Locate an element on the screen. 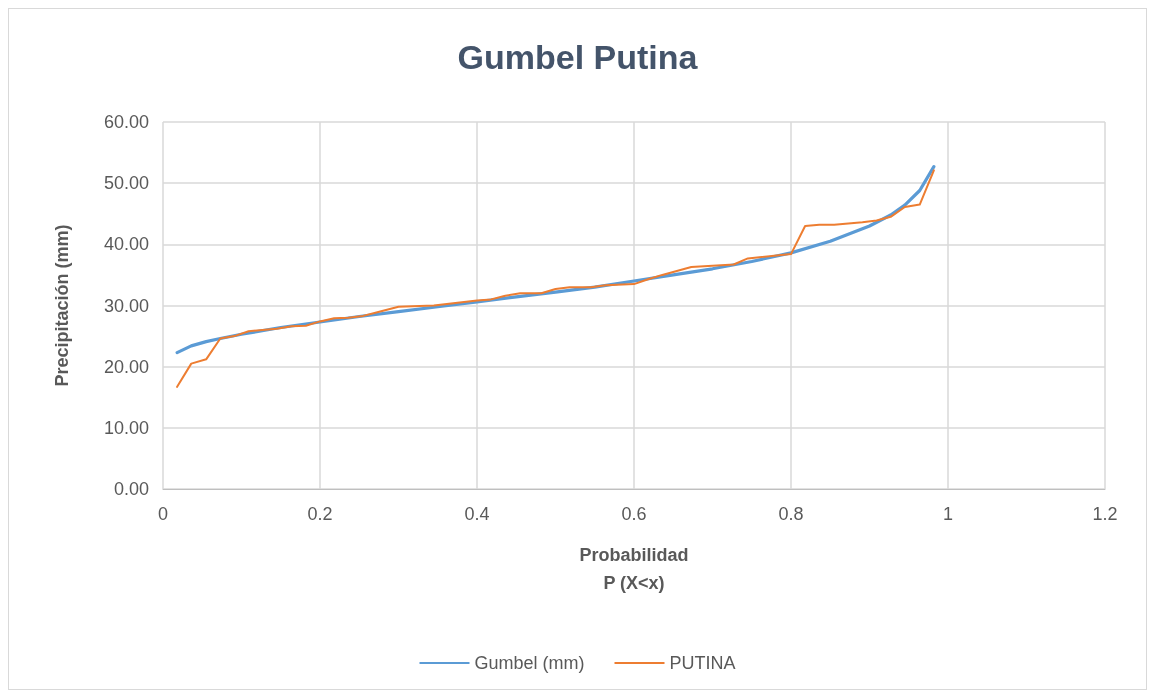  x-tick-label: 0.2 is located at coordinates (320, 514).